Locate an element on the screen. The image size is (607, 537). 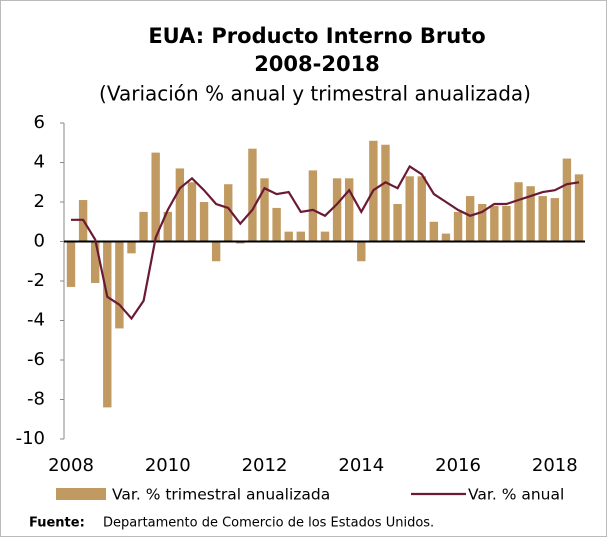
x-tick-label: 2008 is located at coordinates (71, 465).